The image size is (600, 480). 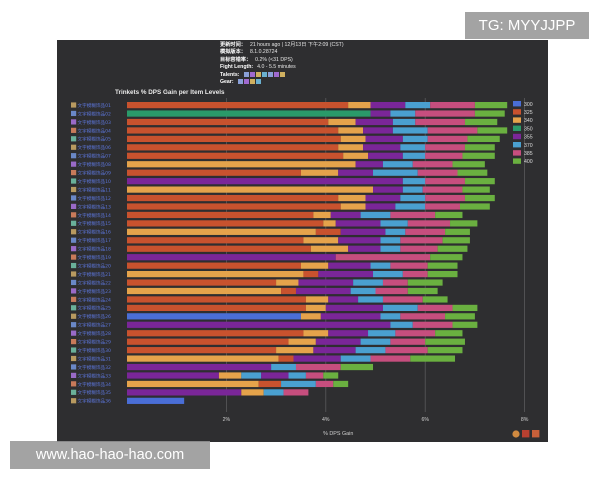 What do you see at coordinates (227, 82) in the screenshot?
I see `sim-info-key: Gear:` at bounding box center [227, 82].